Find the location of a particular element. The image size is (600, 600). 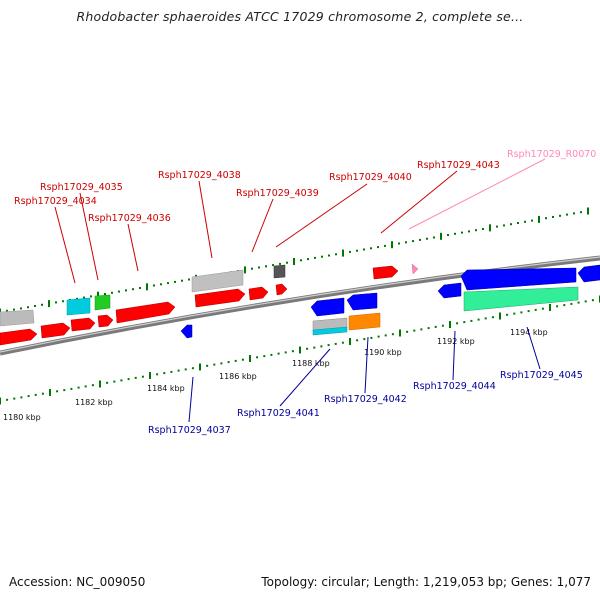

gene-label: Rsph17029_4038 is located at coordinates (199, 175).